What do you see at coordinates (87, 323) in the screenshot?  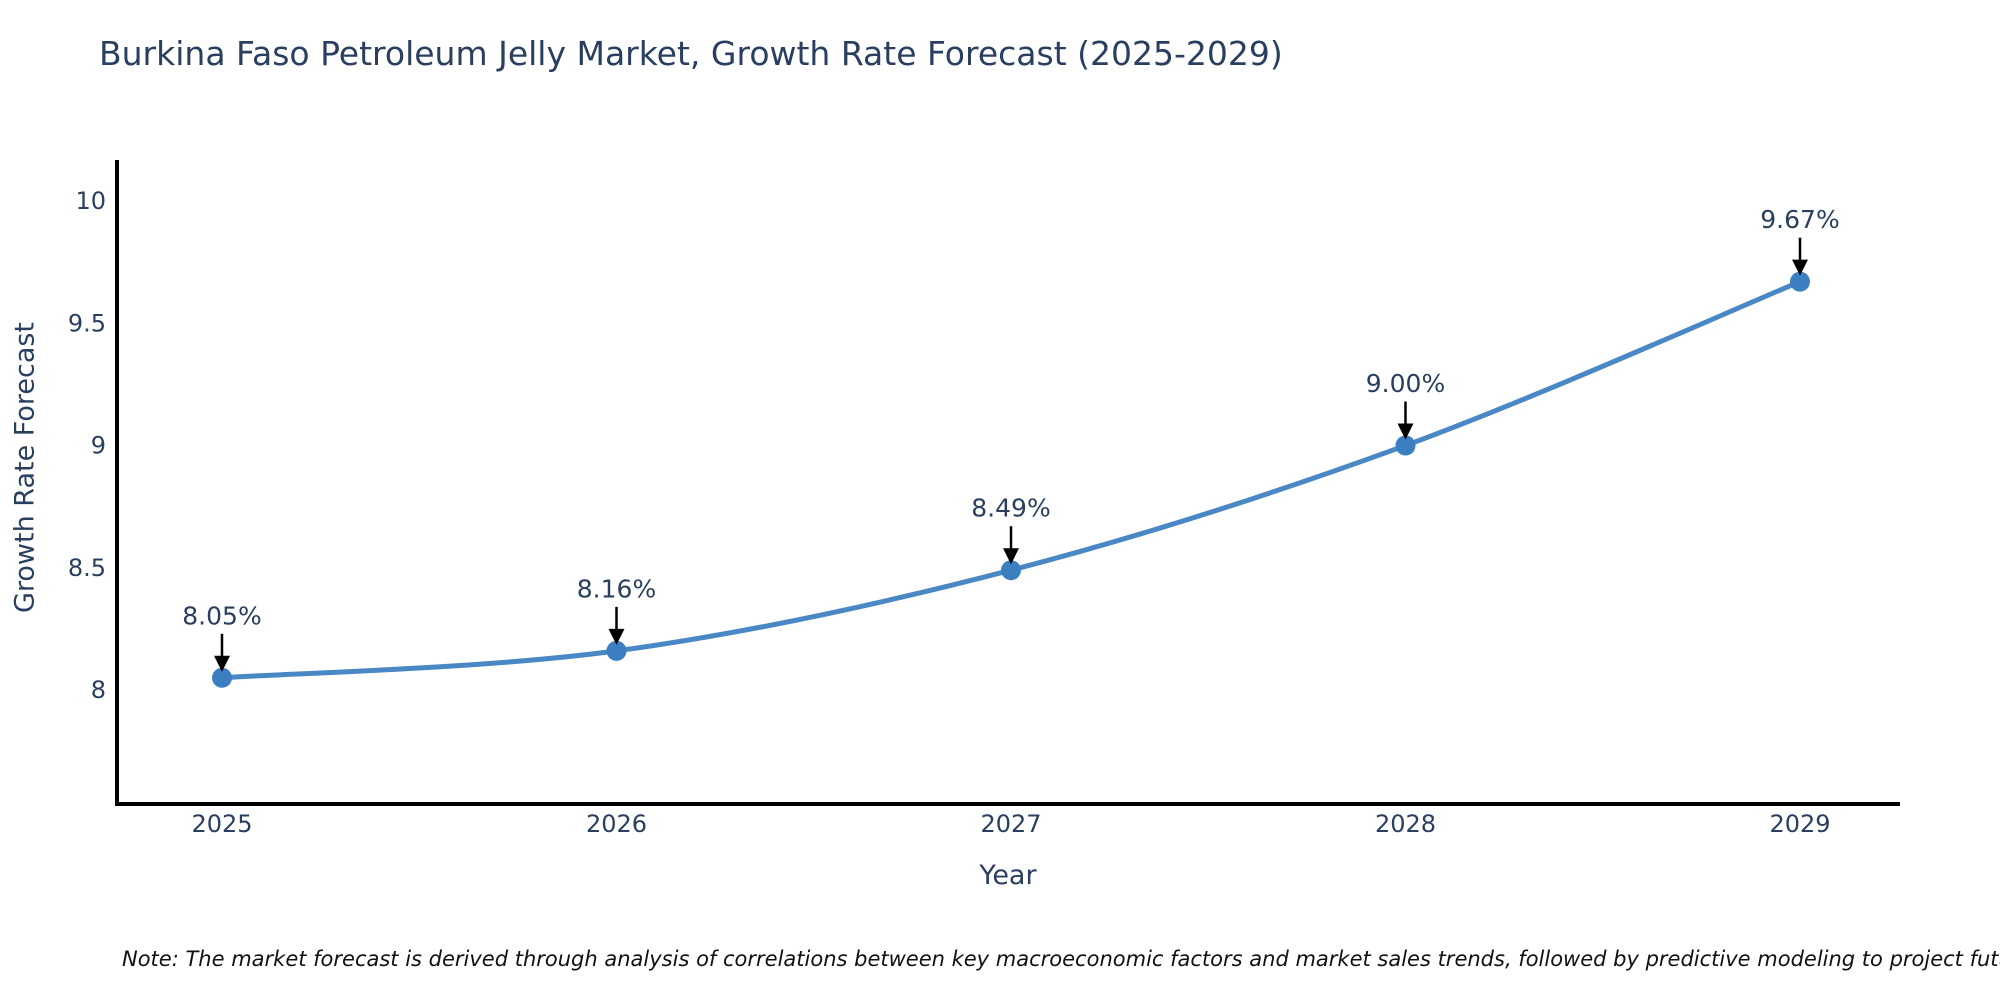 I see `y-tick-label: 9.5` at bounding box center [87, 323].